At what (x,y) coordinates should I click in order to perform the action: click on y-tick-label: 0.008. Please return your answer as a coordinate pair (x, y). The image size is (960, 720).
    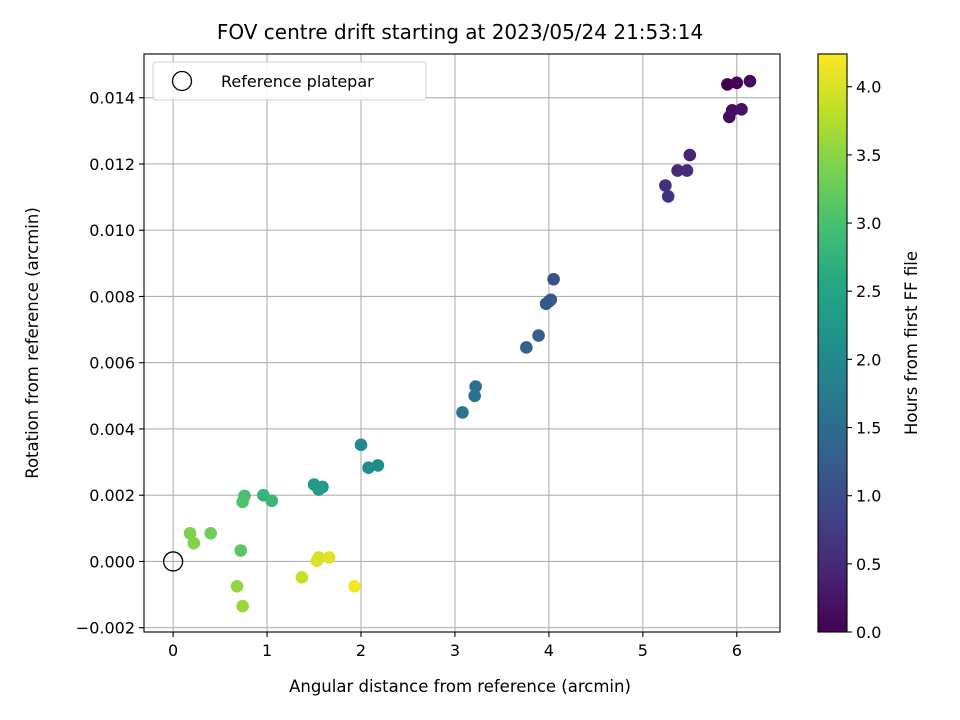
    Looking at the image, I should click on (112, 296).